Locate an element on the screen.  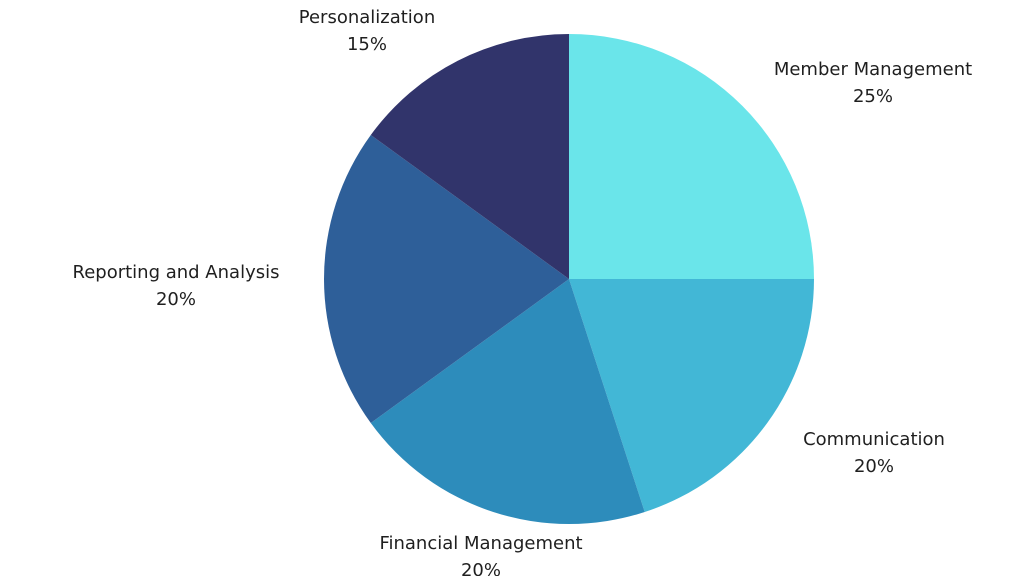
pie-slice-personalization is located at coordinates (469, 156).